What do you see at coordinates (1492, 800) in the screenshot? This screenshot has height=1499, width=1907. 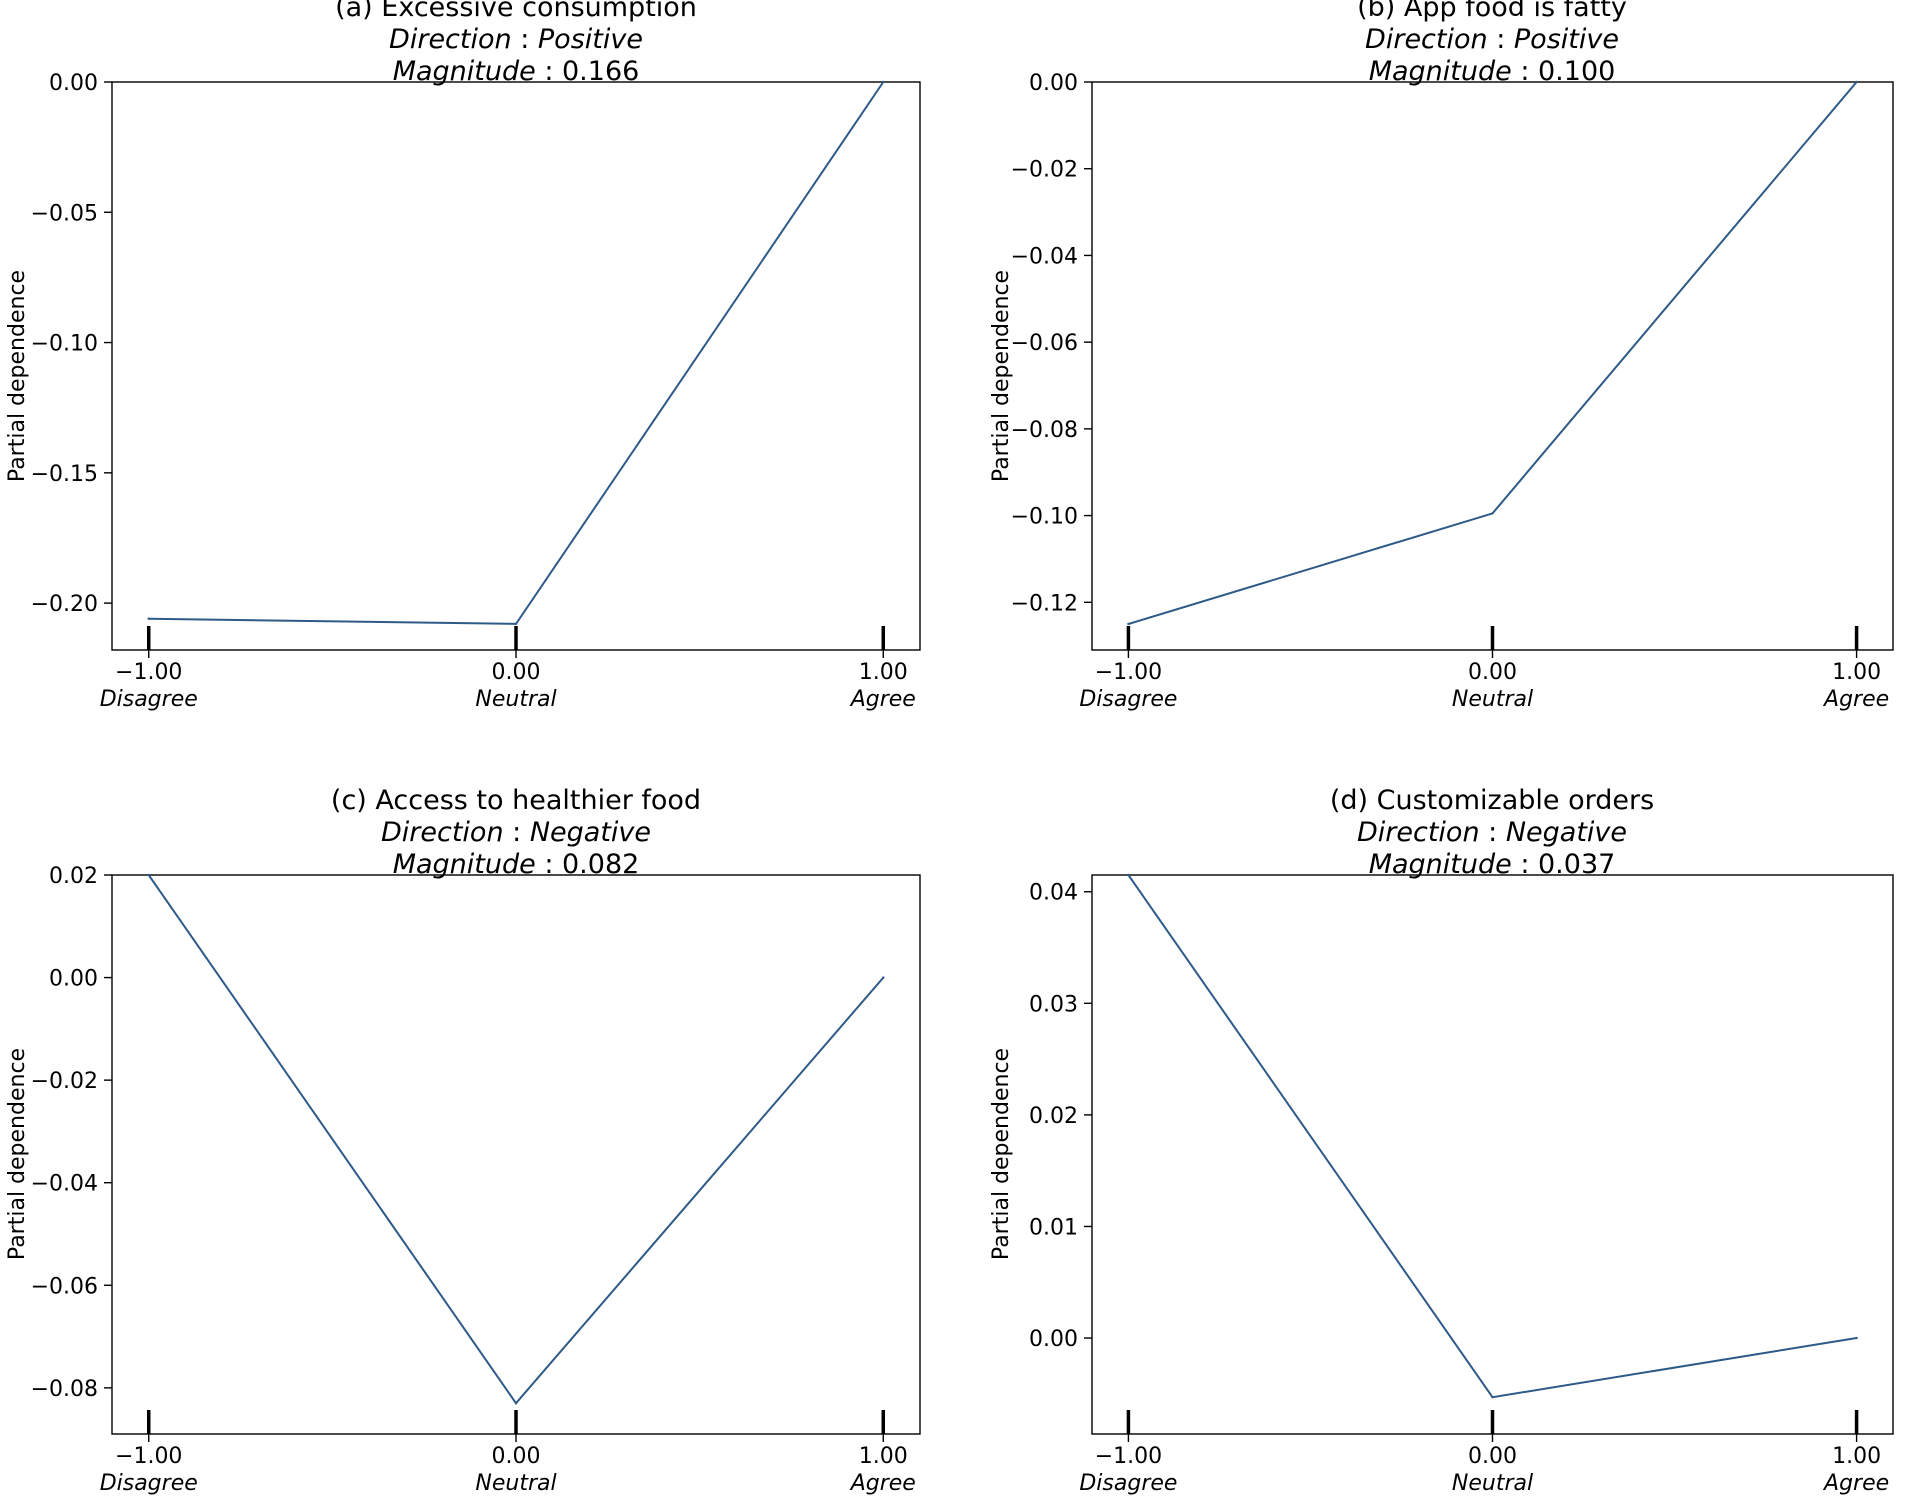 I see `chart-title: (d) Customizable orders` at bounding box center [1492, 800].